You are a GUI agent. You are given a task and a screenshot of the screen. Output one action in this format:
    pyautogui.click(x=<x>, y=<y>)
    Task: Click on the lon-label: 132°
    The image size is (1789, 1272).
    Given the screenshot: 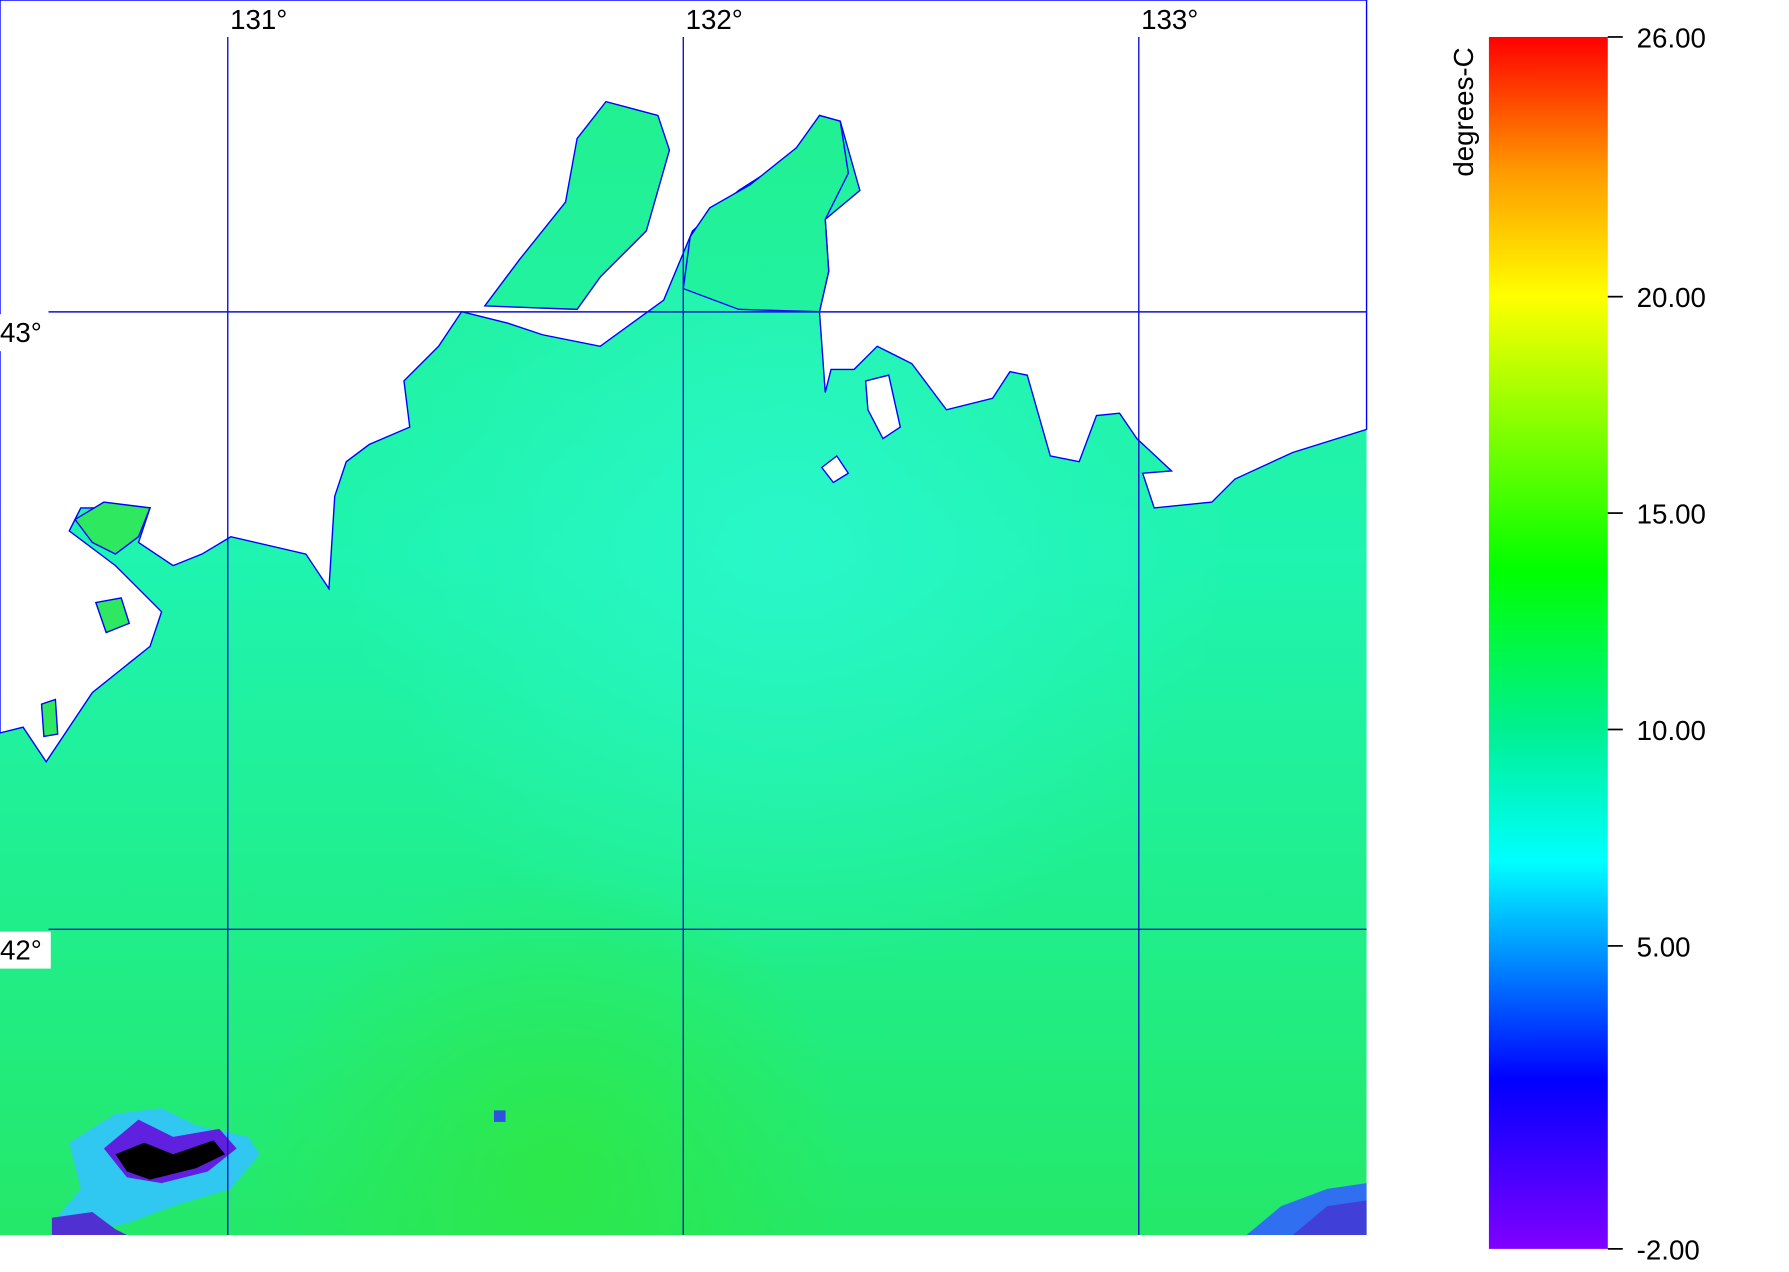 What is the action you would take?
    pyautogui.click(x=714, y=19)
    